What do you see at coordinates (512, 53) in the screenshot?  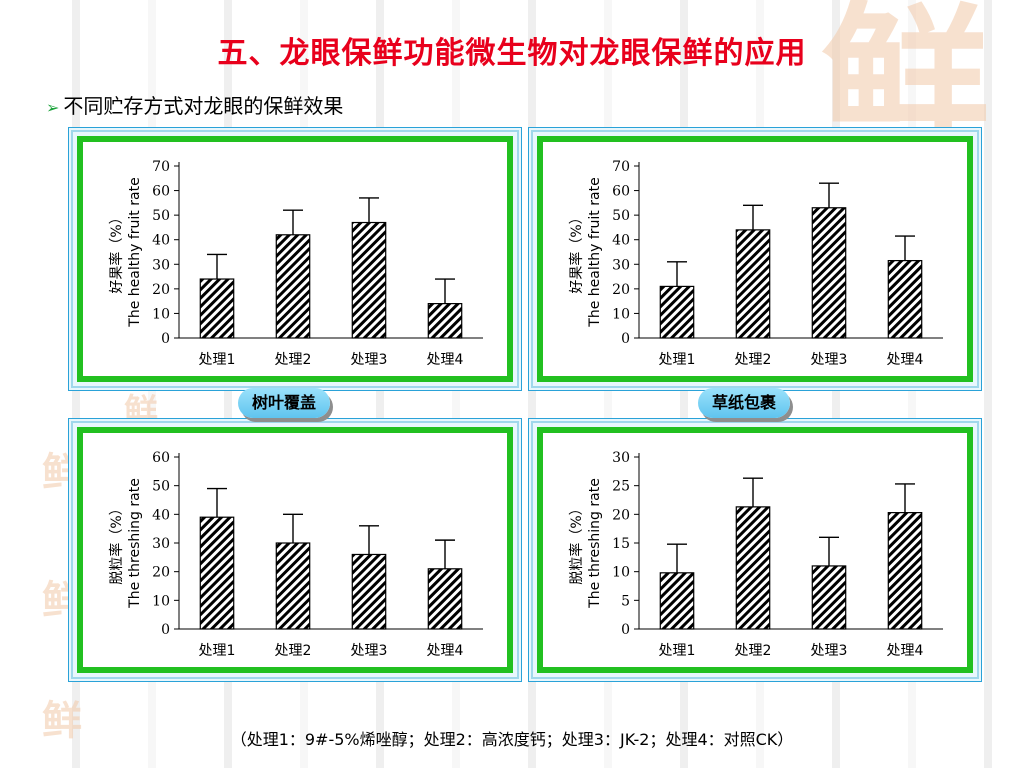 I see `slide-title: 五、龙眼保鲜功能微生物对龙眼保鲜的应用` at bounding box center [512, 53].